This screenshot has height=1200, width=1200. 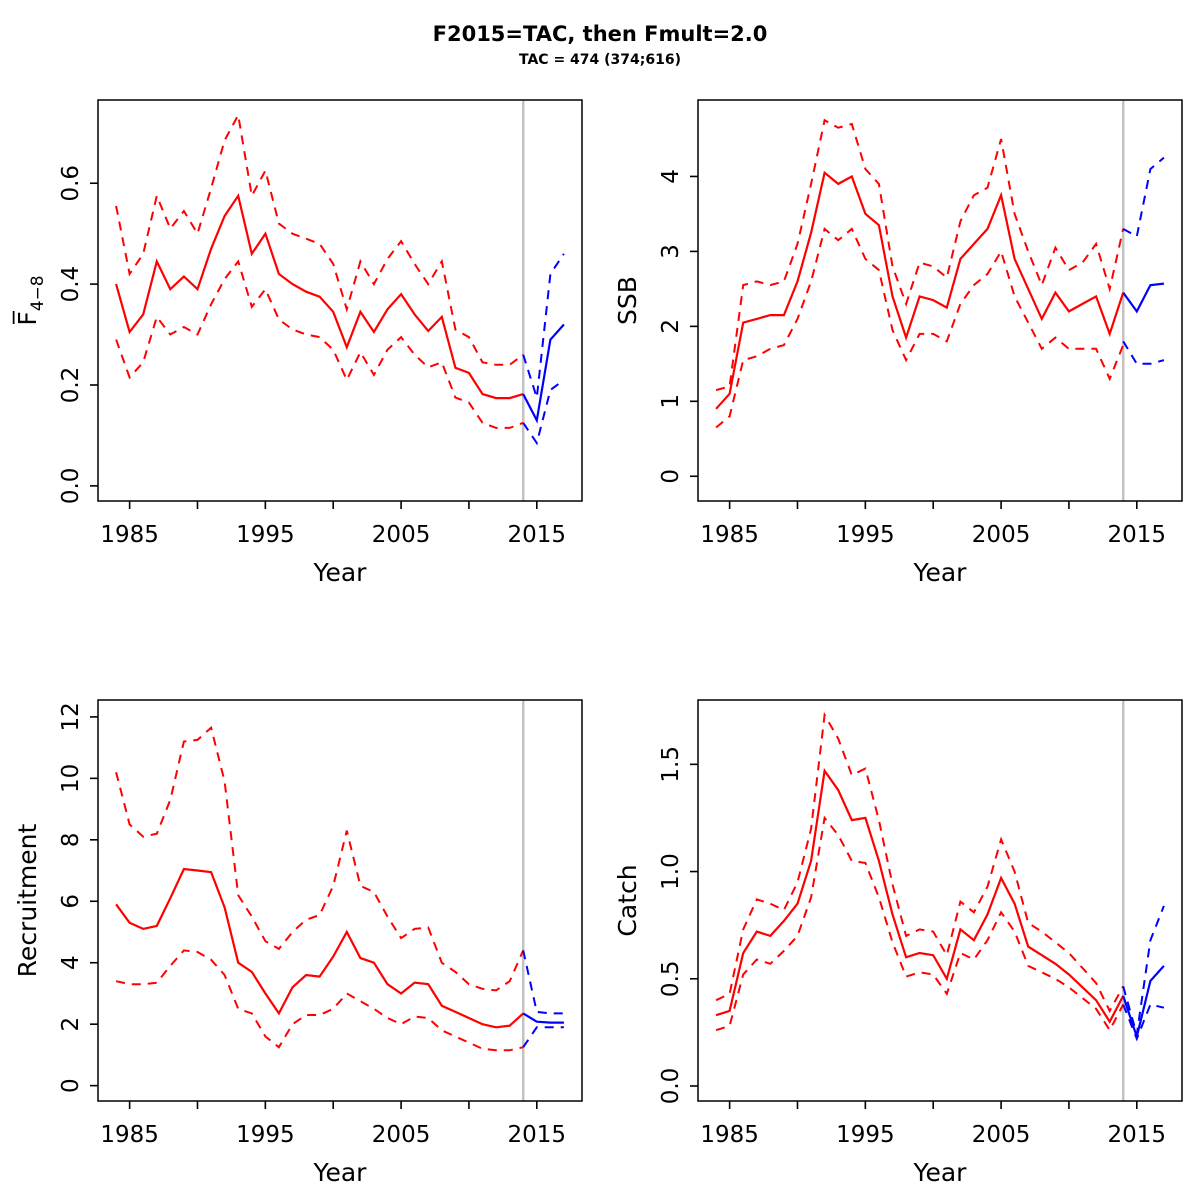 I want to click on ssb-history-upper-band-line, so click(x=920, y=255).